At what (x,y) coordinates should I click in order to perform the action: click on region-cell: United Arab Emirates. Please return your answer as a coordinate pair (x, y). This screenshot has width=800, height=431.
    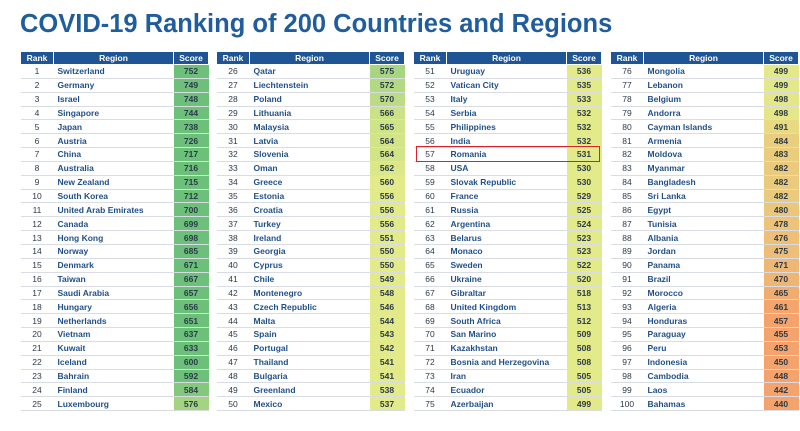
    Looking at the image, I should click on (113, 210).